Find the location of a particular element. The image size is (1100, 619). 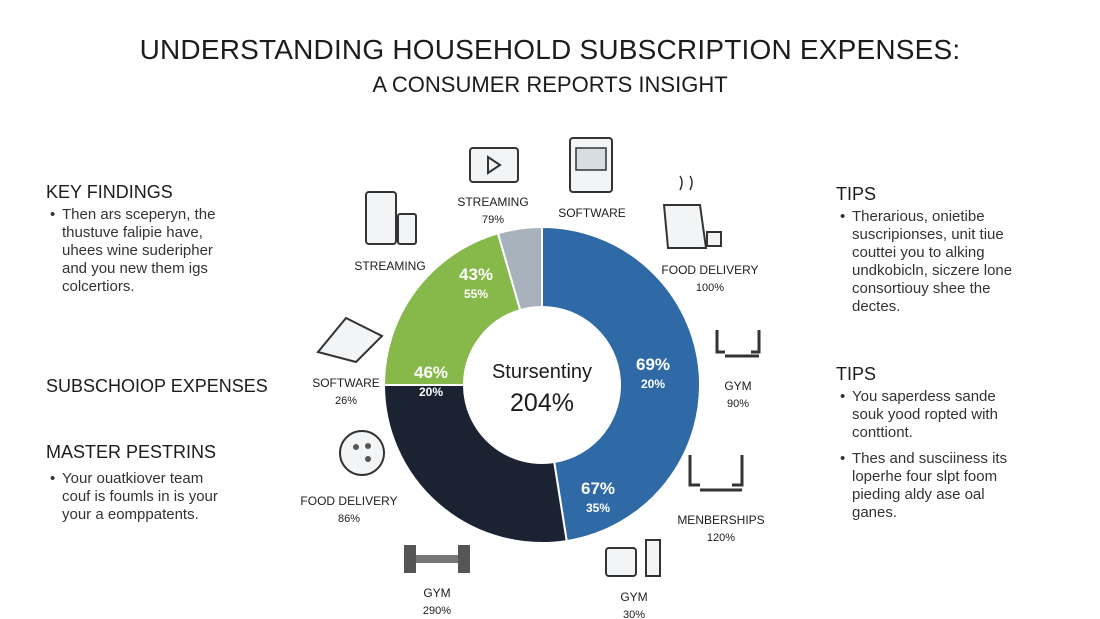

segment-label-main: 69% is located at coordinates (653, 364).